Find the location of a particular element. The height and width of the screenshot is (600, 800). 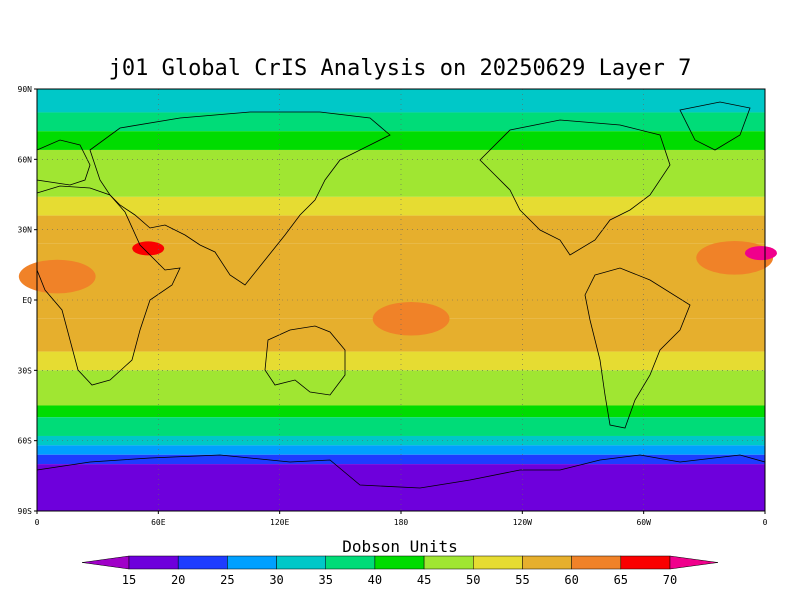

antarctica-coastline is located at coordinates (401, 471).